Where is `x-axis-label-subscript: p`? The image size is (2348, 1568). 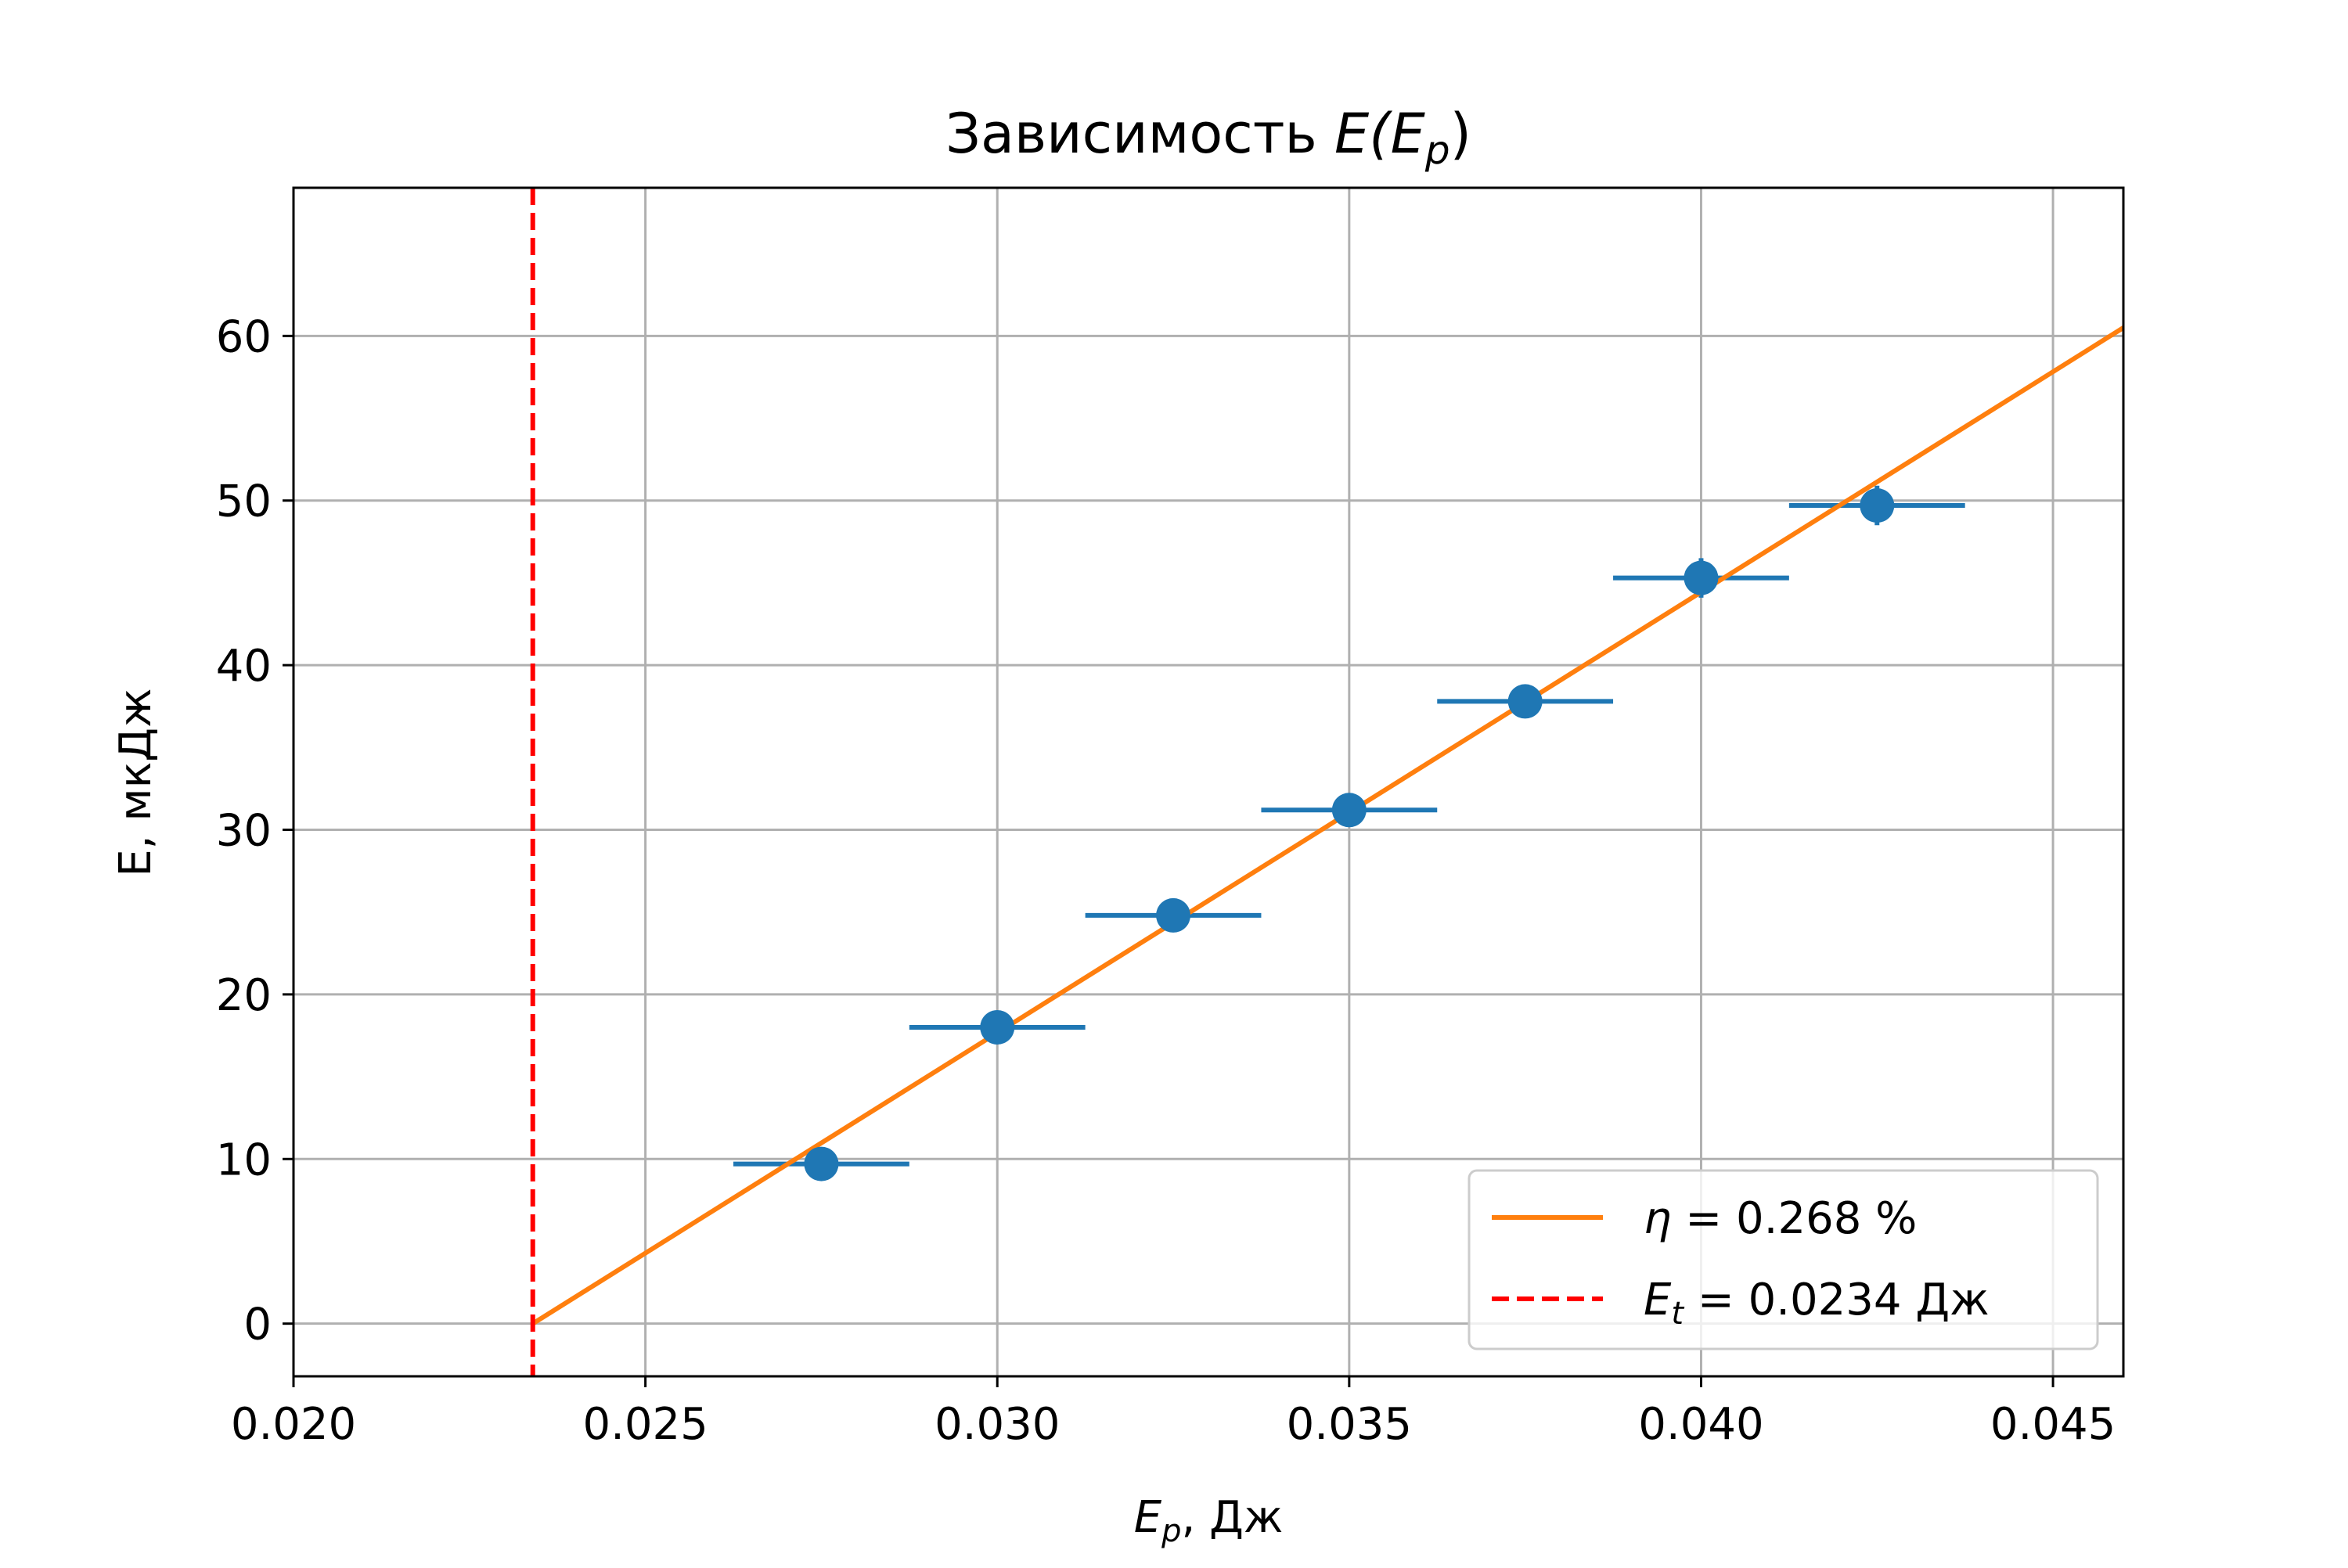
x-axis-label-subscript: p is located at coordinates (1171, 1531).